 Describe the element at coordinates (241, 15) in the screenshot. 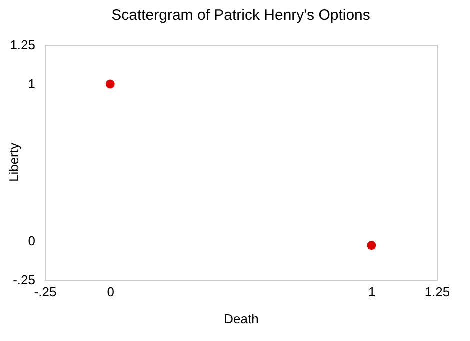

I see `chart-title: Scattergram of Patrick Henry's Options` at that location.